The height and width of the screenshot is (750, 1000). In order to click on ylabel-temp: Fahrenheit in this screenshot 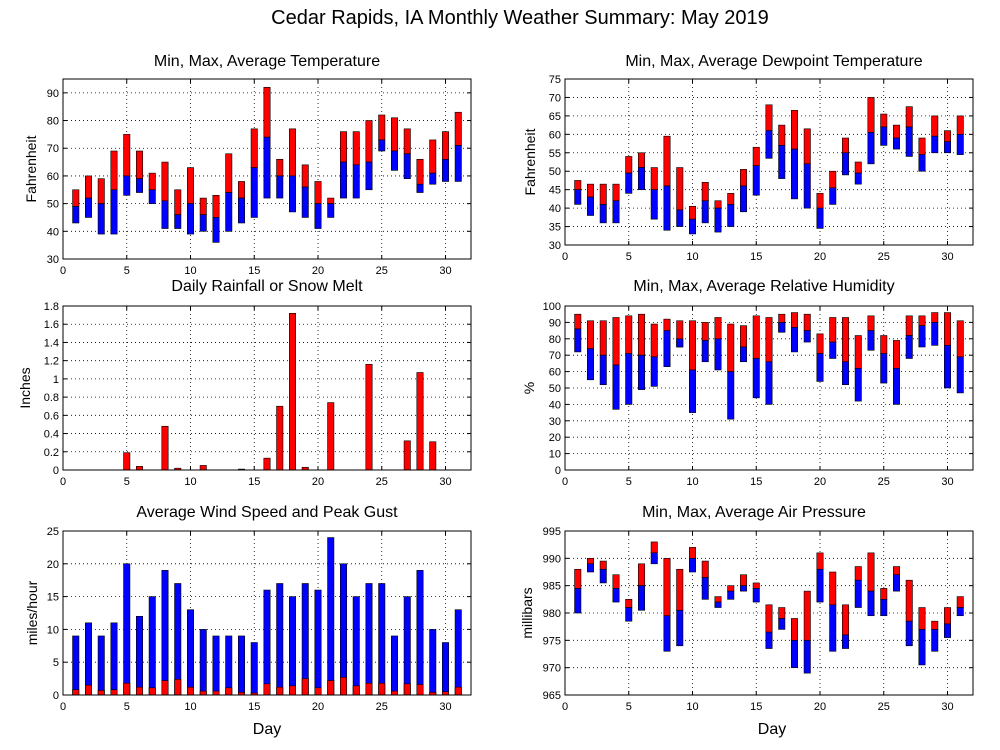, I will do `click(31, 168)`.